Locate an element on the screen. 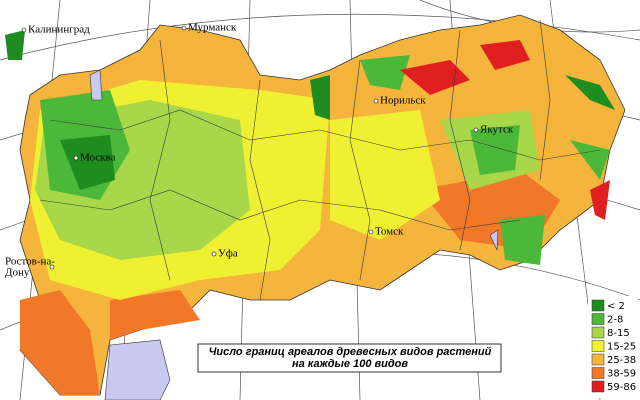  city-label: Томск is located at coordinates (389, 232).